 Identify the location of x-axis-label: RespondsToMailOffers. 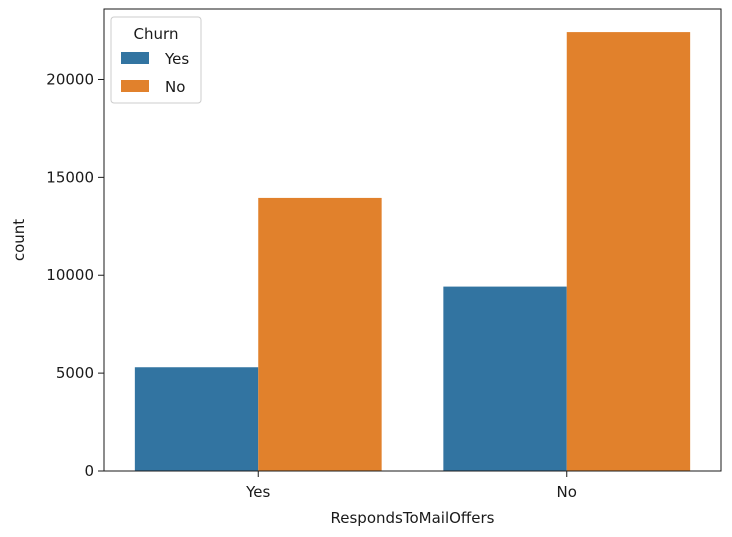
(413, 518).